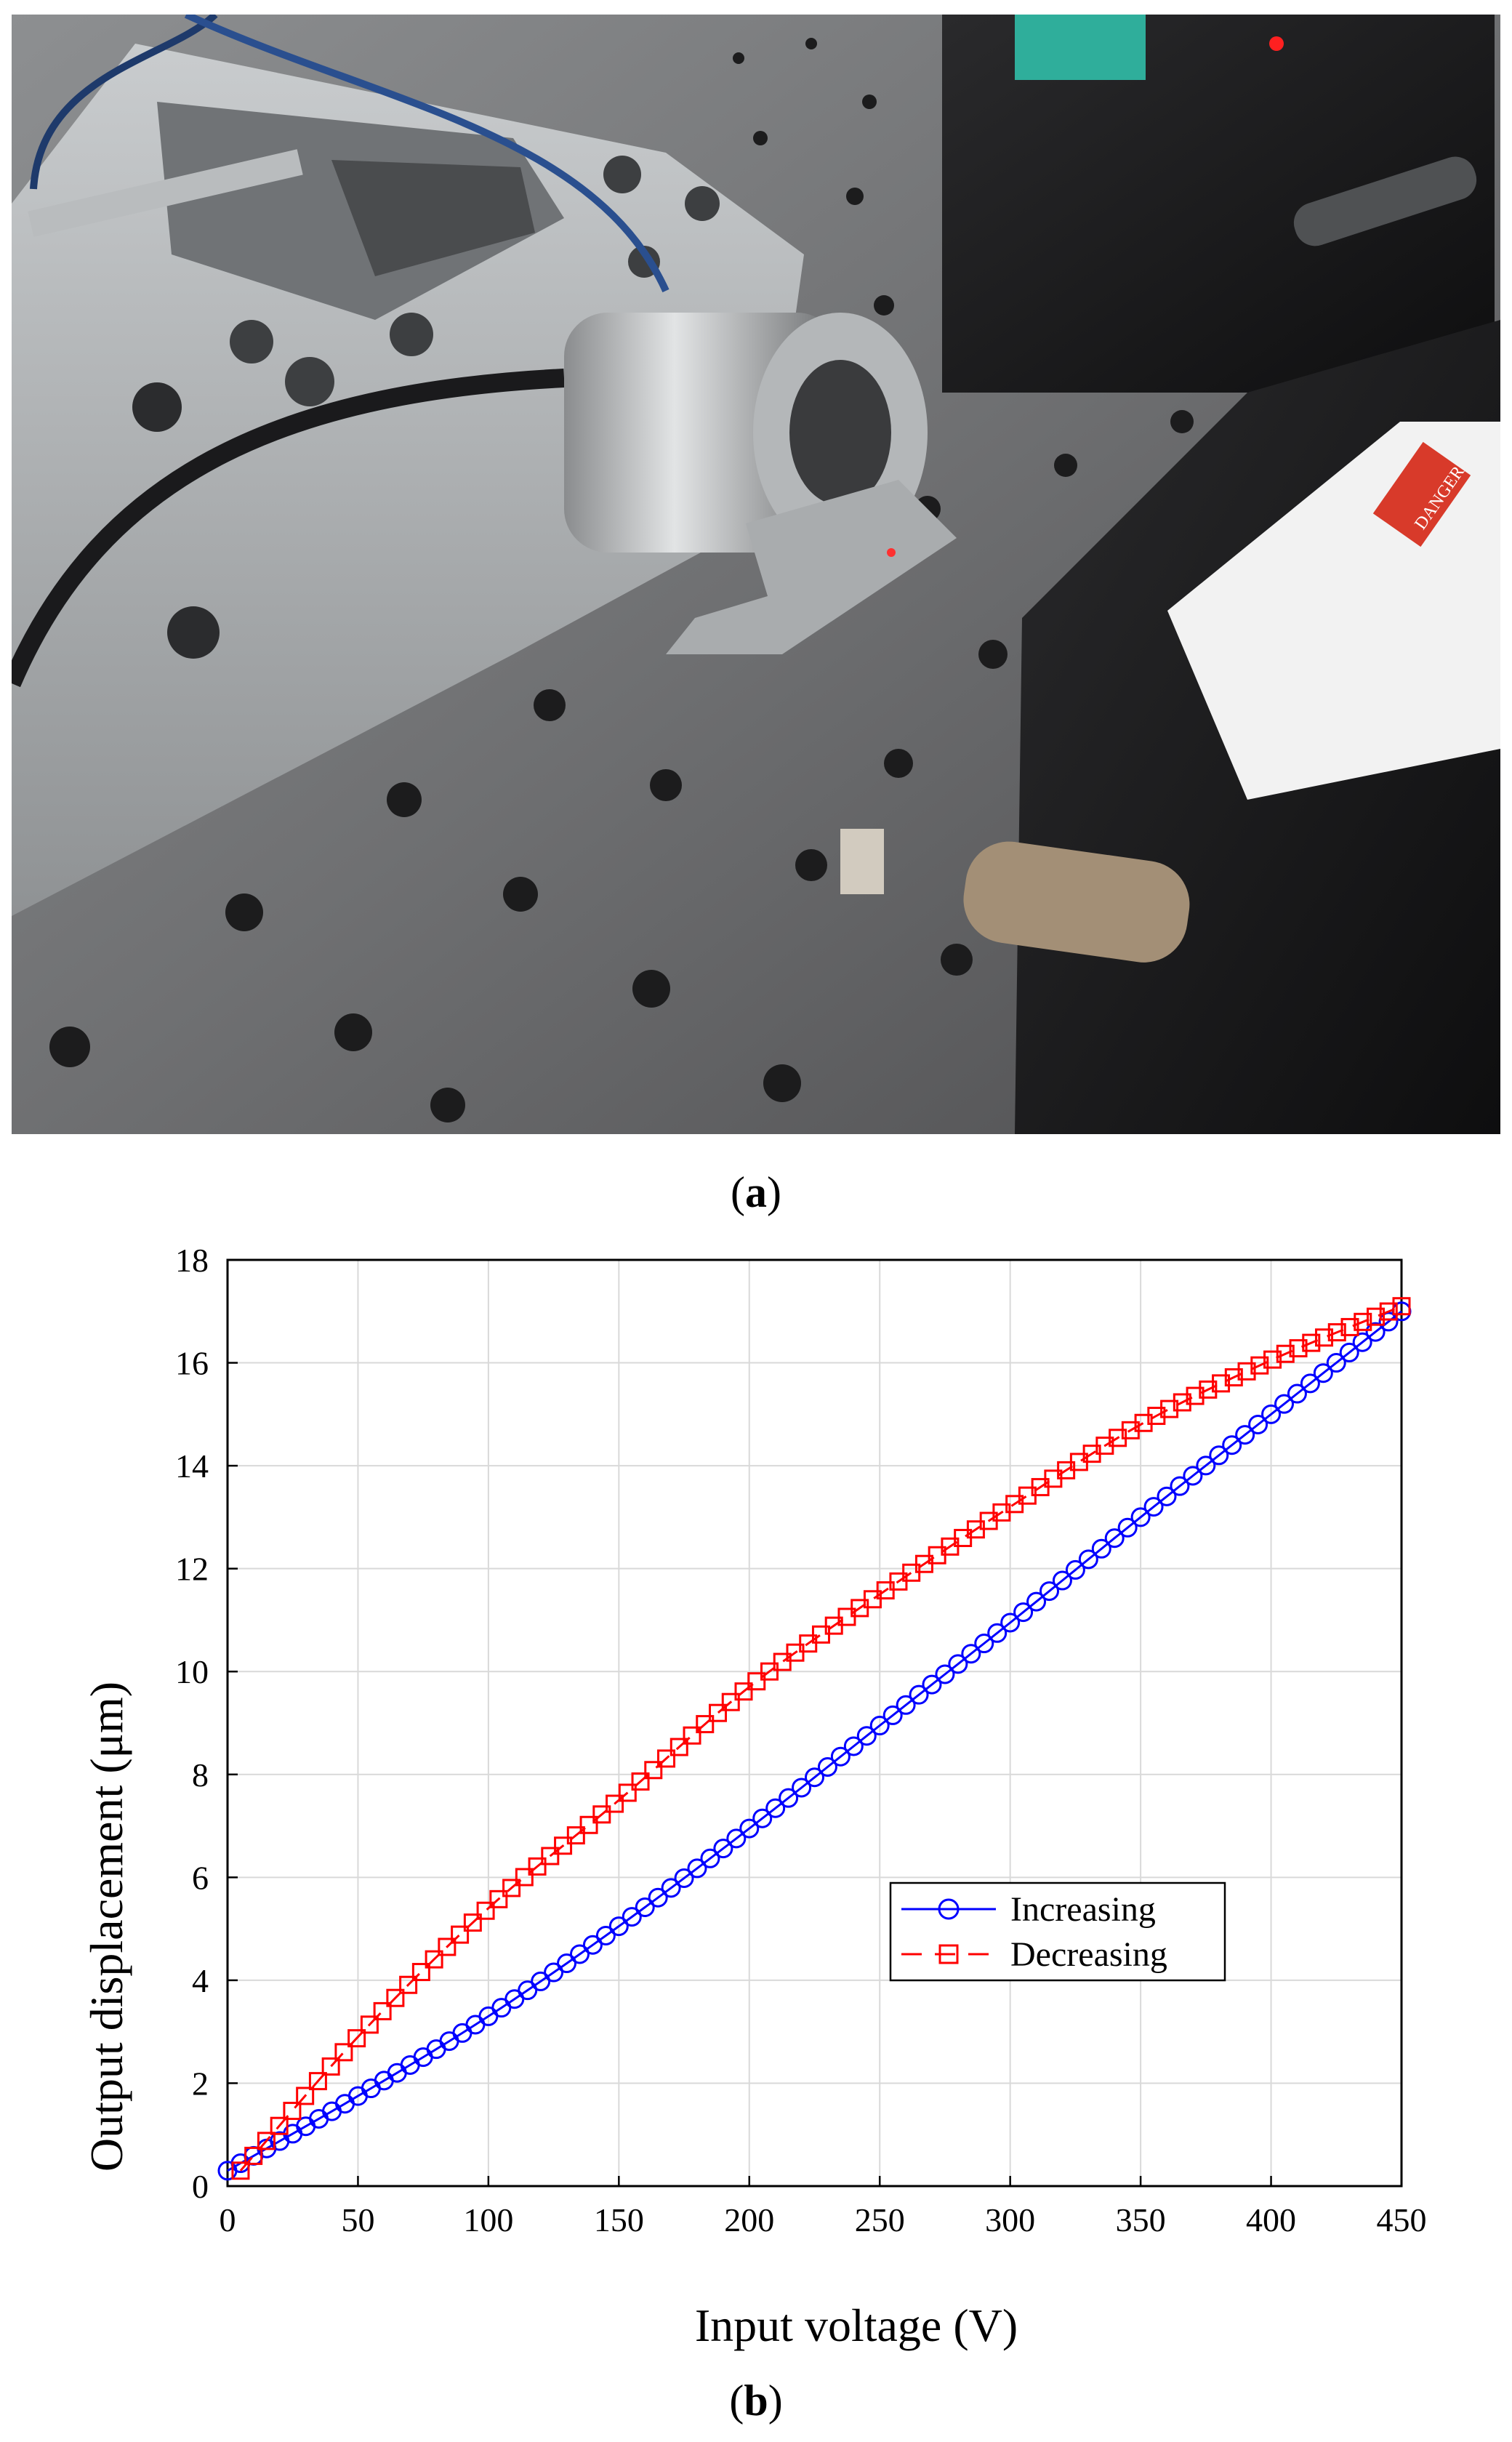 The image size is (1512, 2442). I want to click on laser-box: DANGER, so click(1170, 727).